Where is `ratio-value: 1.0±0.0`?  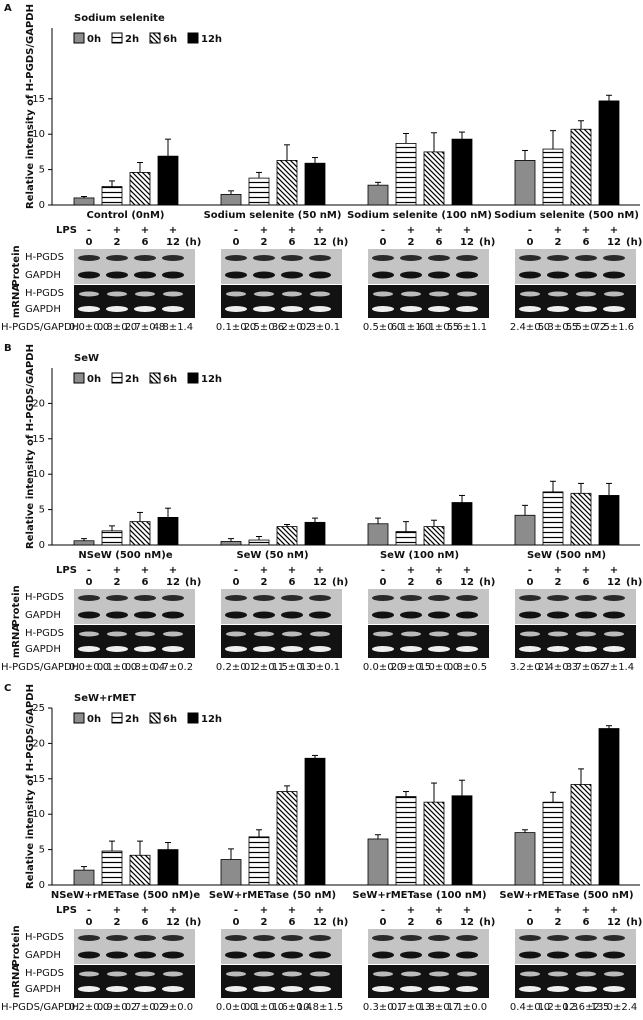 ratio-value: 1.0±0.0 is located at coordinates (439, 667).